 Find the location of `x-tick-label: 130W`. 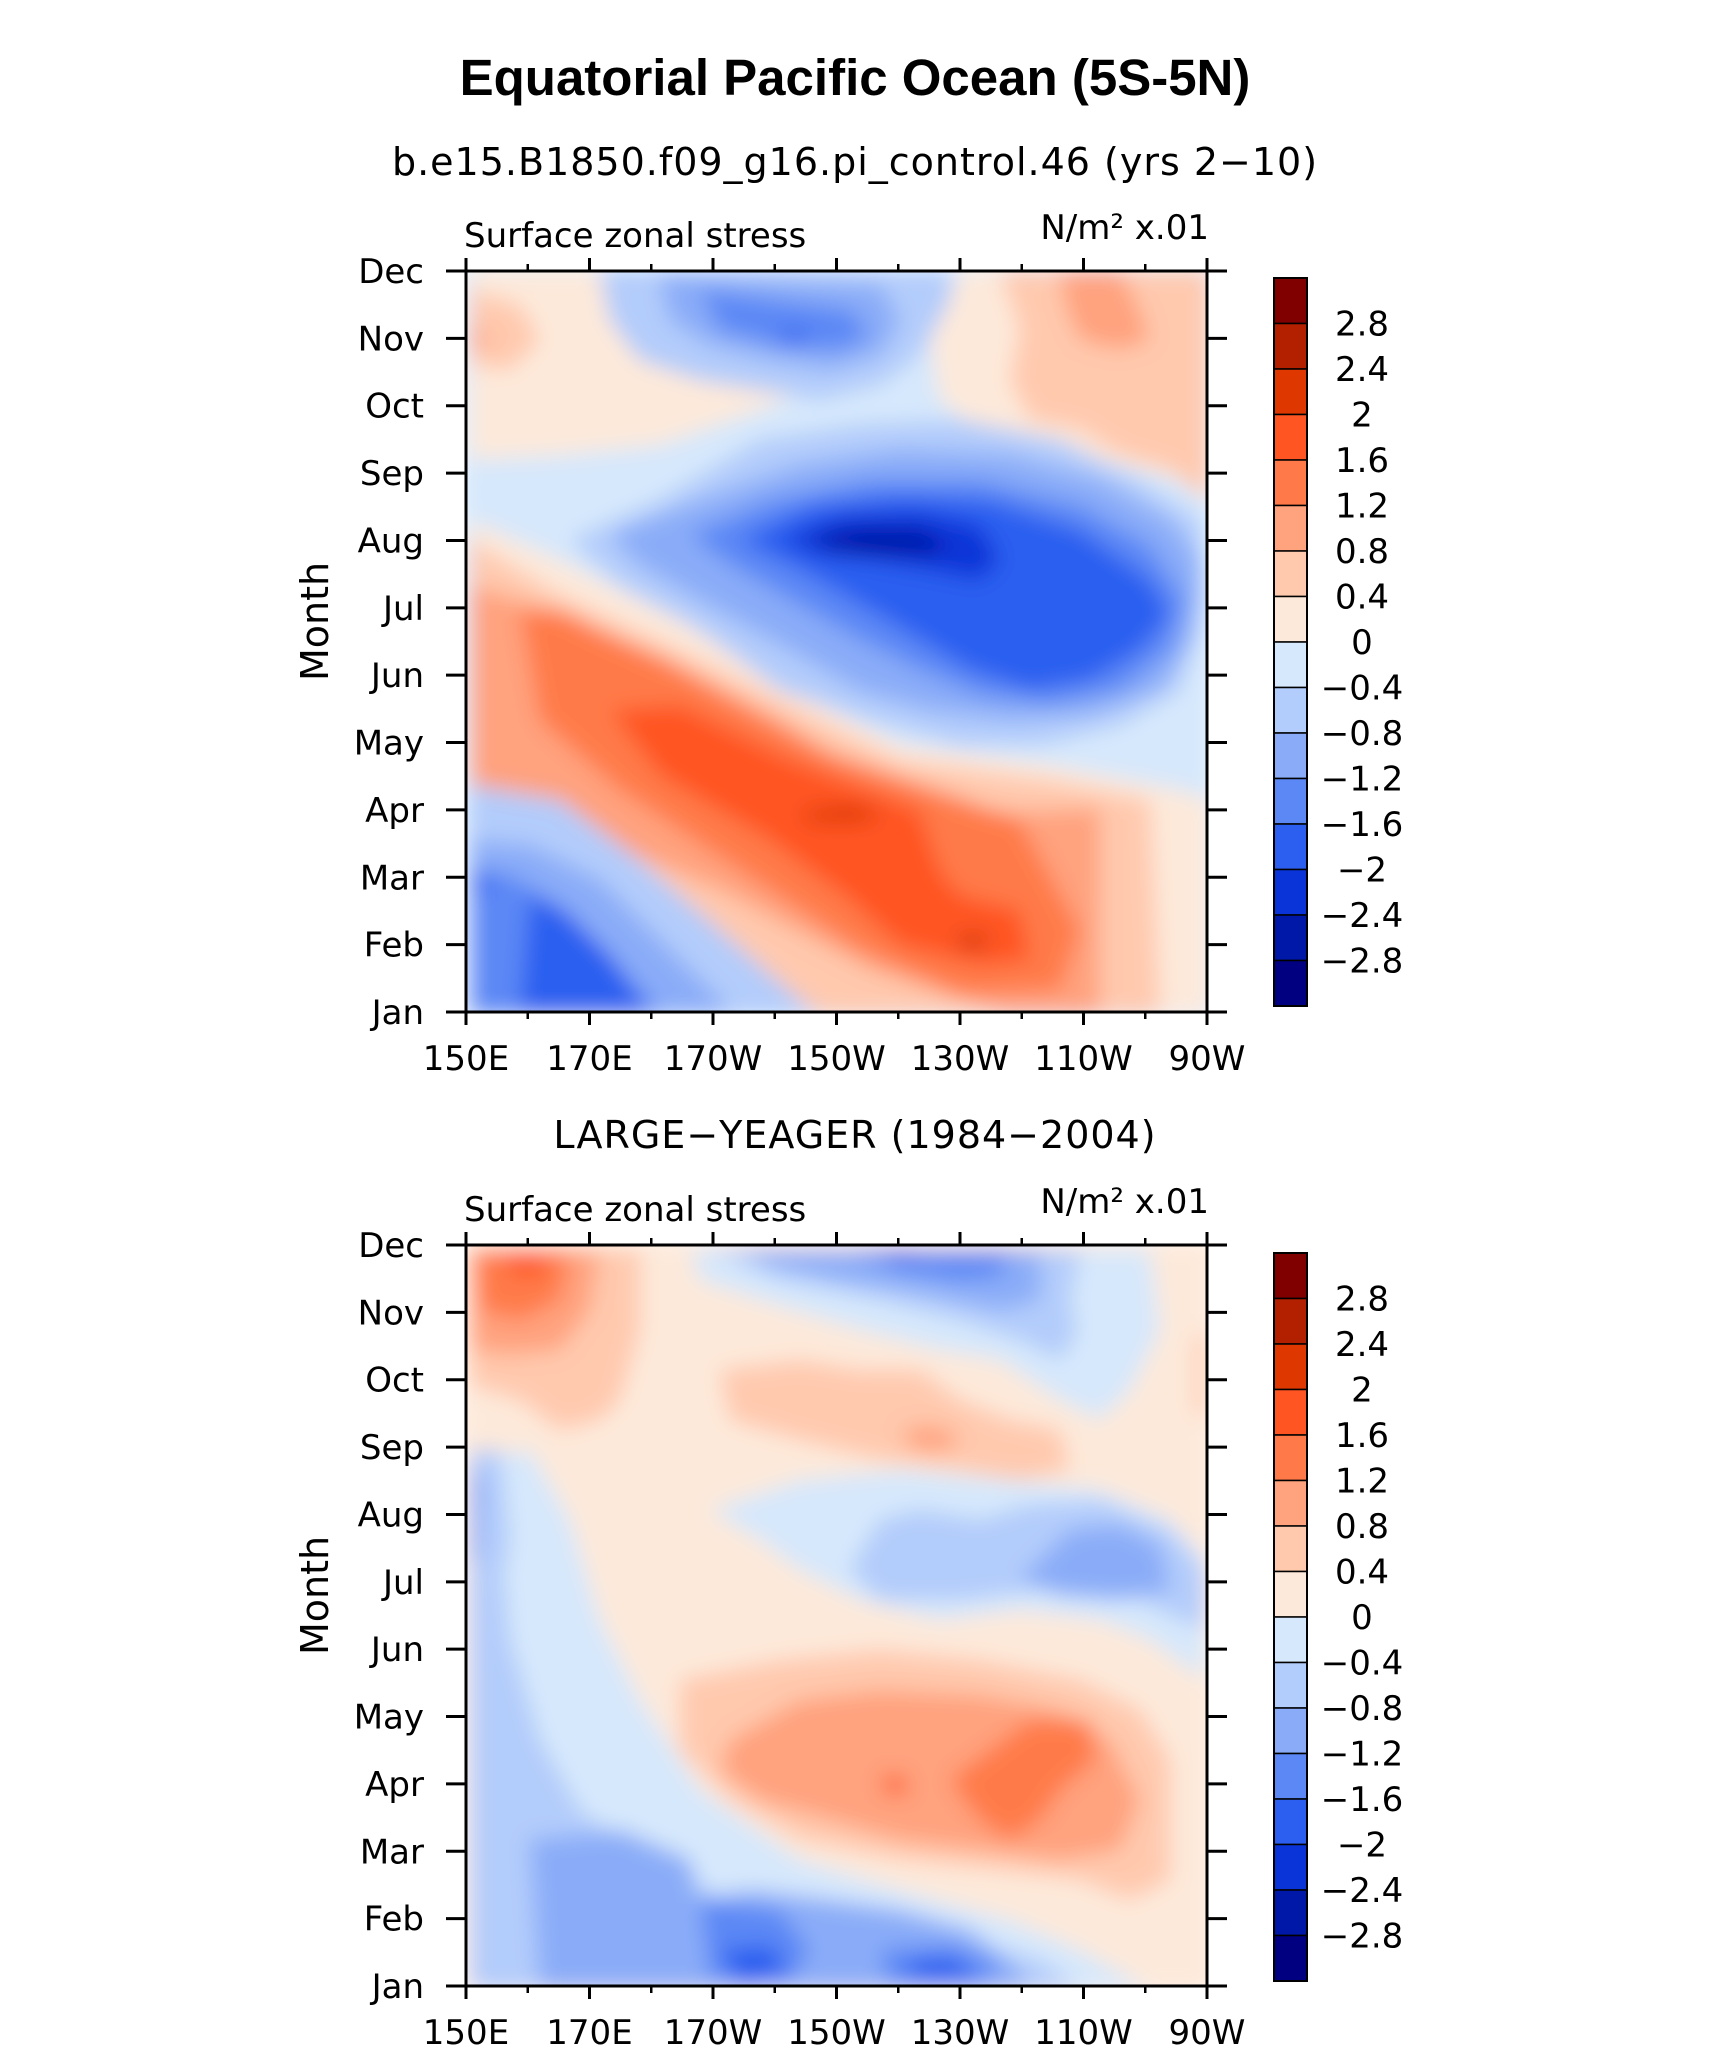

x-tick-label: 130W is located at coordinates (960, 2033).